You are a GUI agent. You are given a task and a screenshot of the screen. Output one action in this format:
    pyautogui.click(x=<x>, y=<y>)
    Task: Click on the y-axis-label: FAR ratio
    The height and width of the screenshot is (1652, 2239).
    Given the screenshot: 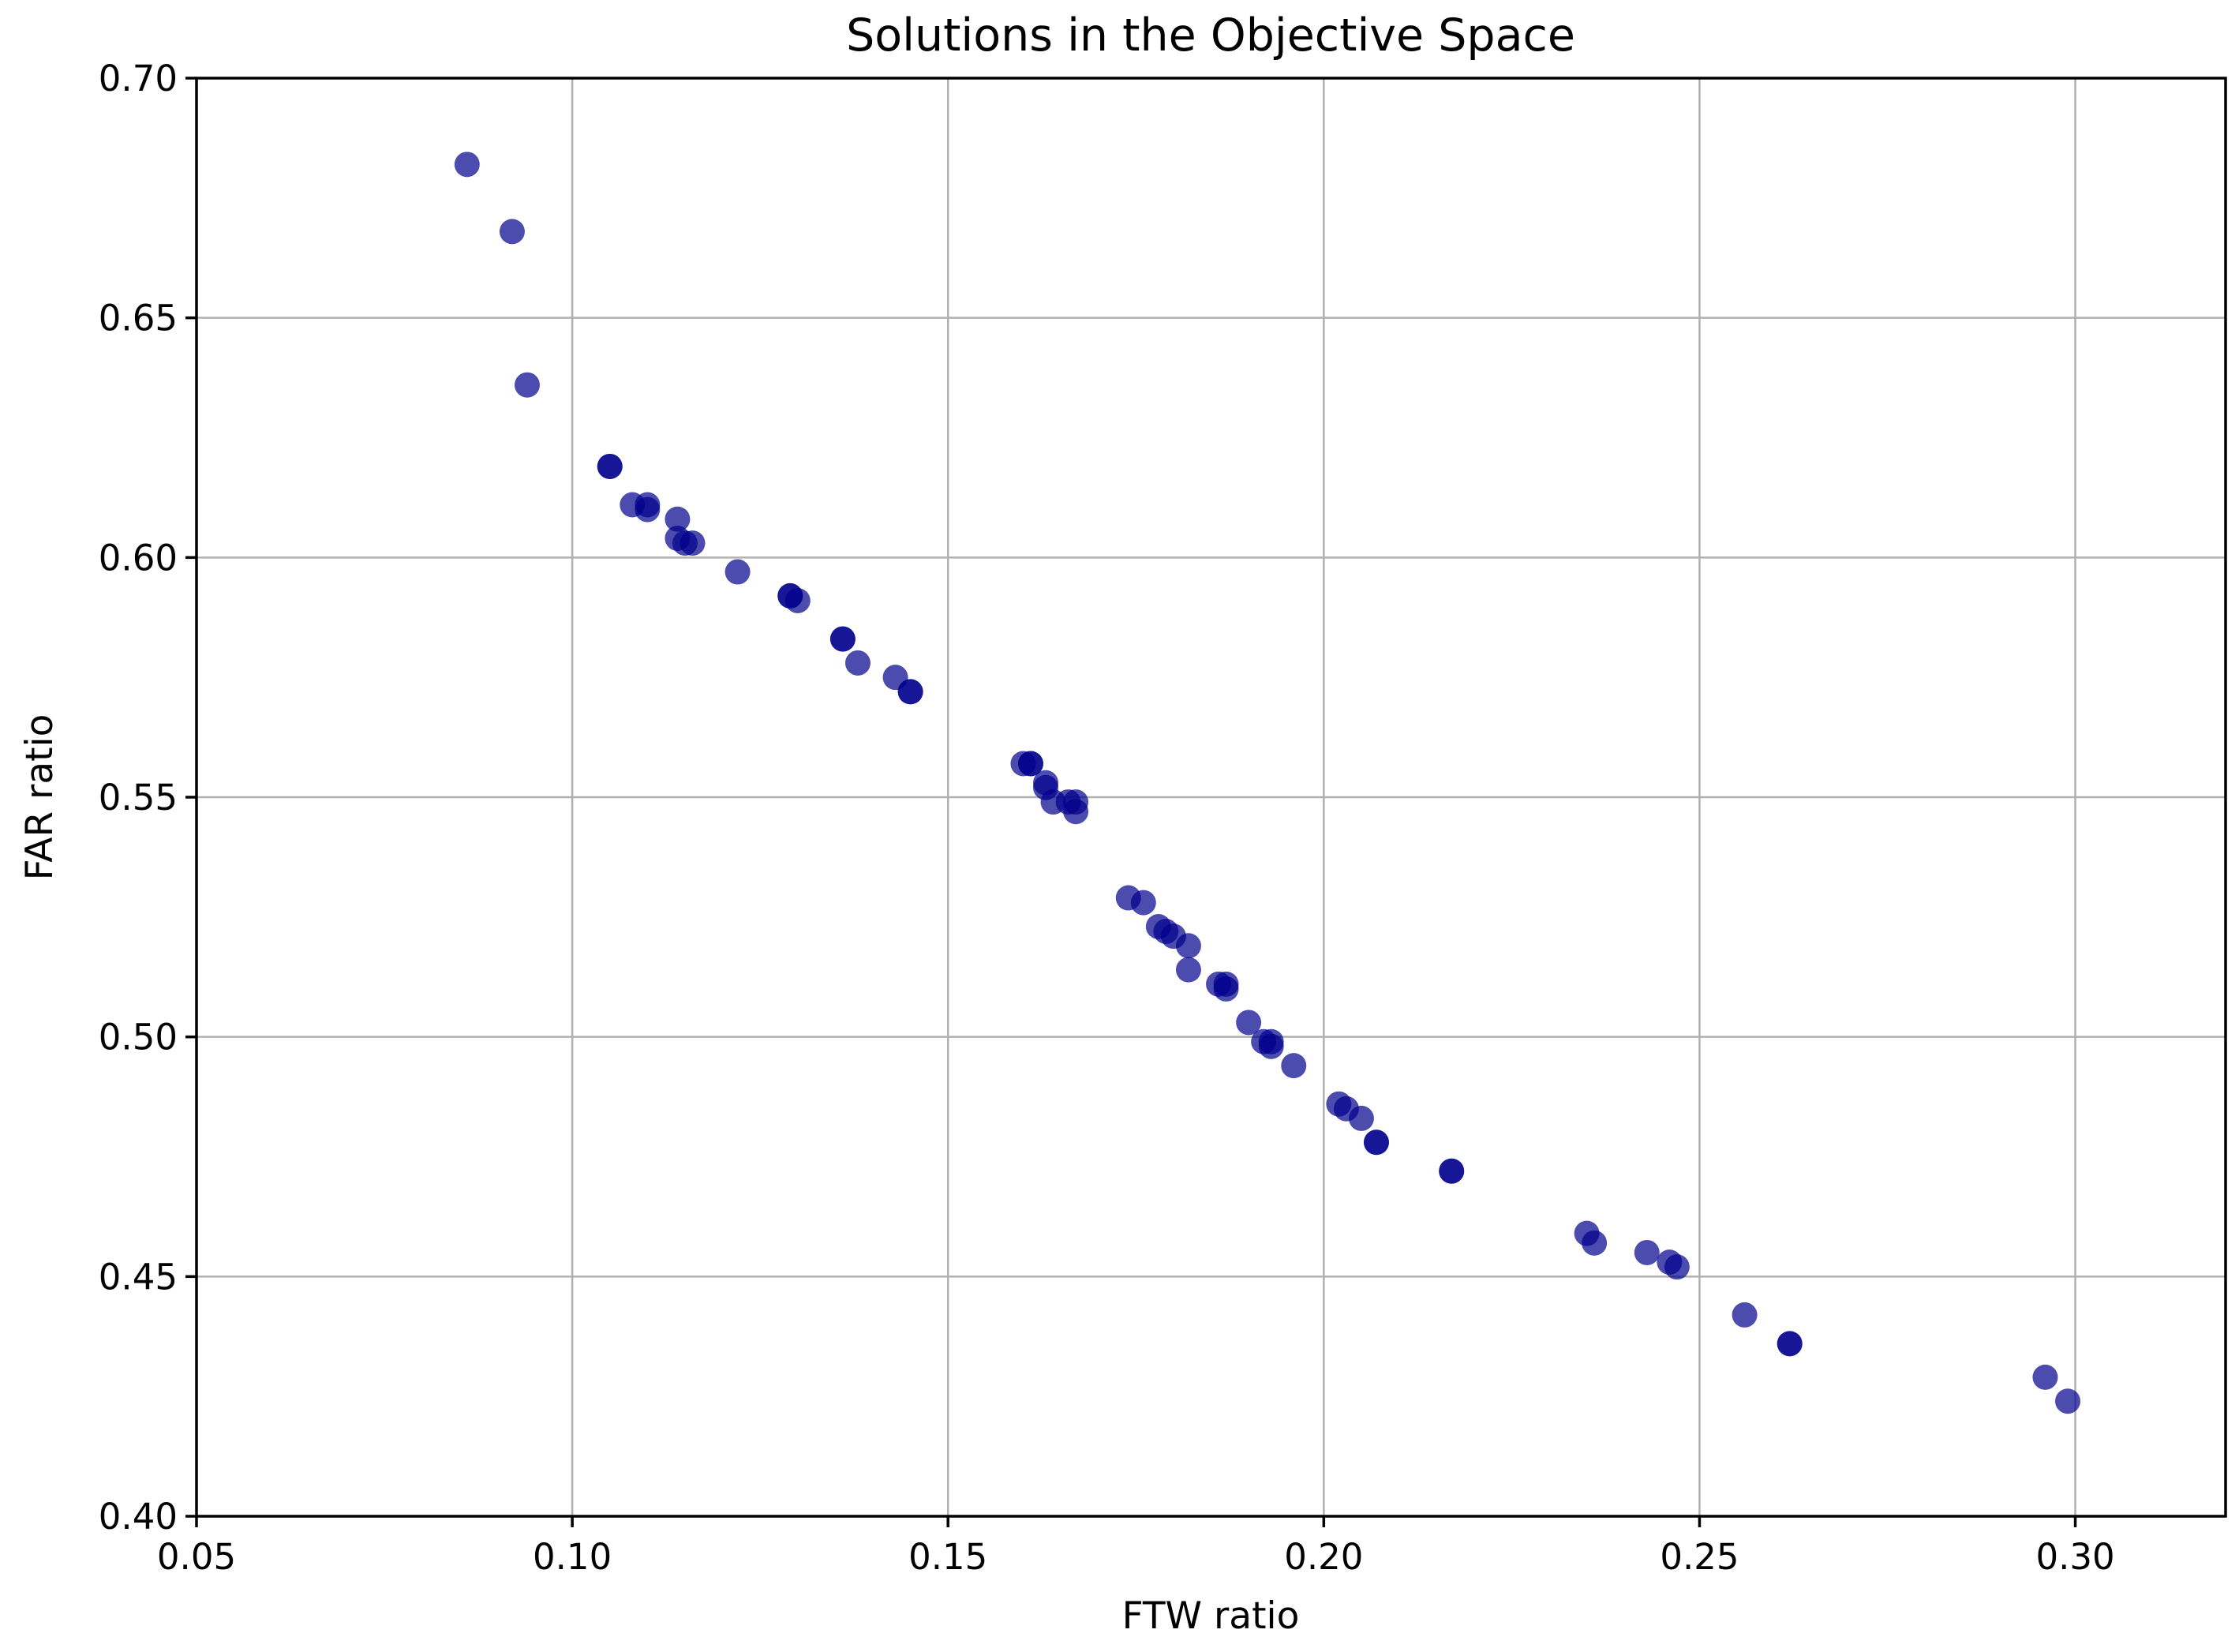 What is the action you would take?
    pyautogui.click(x=40, y=797)
    